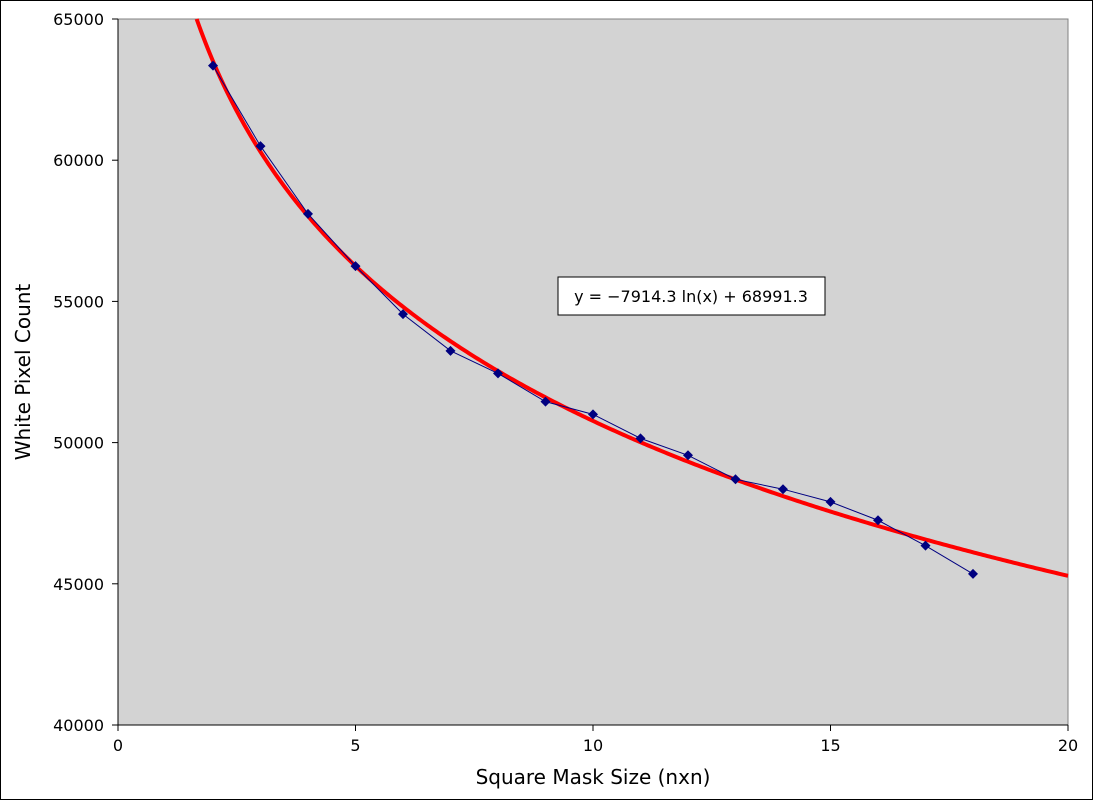 This screenshot has width=1093, height=800. I want to click on trendline-equation: y = −7914.3 ln(x) + 68991.3, so click(691, 296).